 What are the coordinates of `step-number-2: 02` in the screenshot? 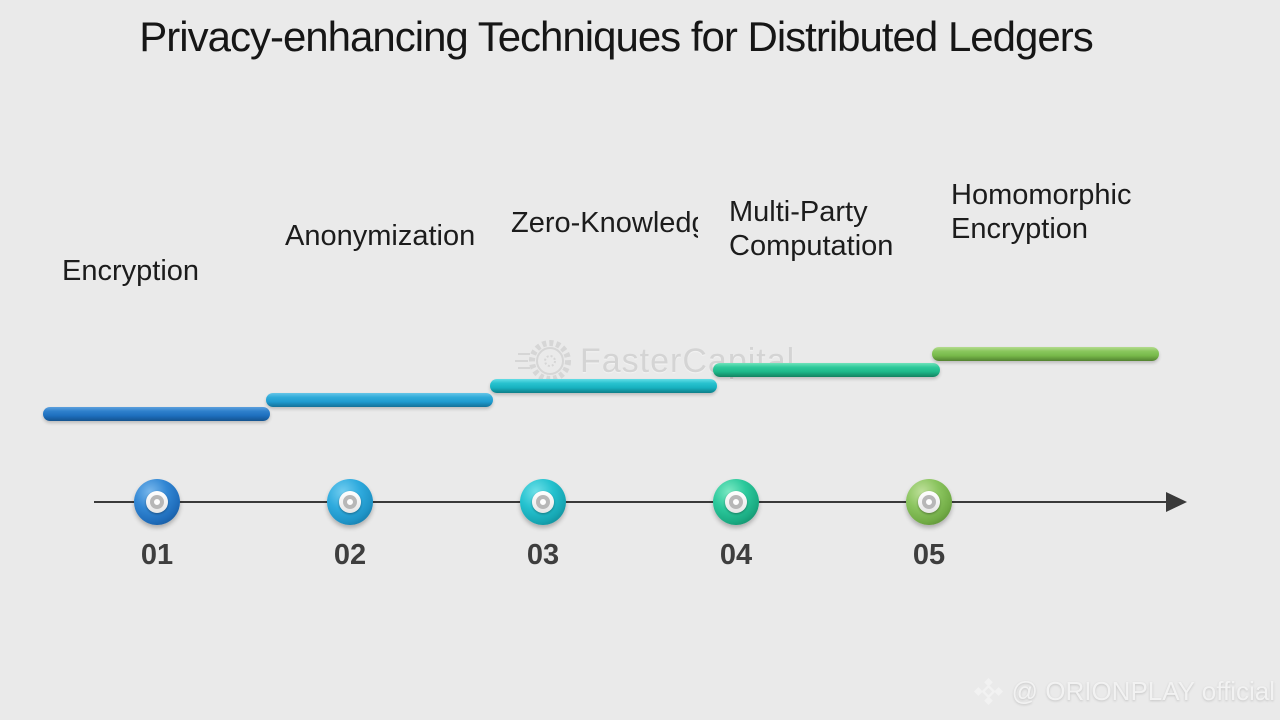 It's located at (350, 555).